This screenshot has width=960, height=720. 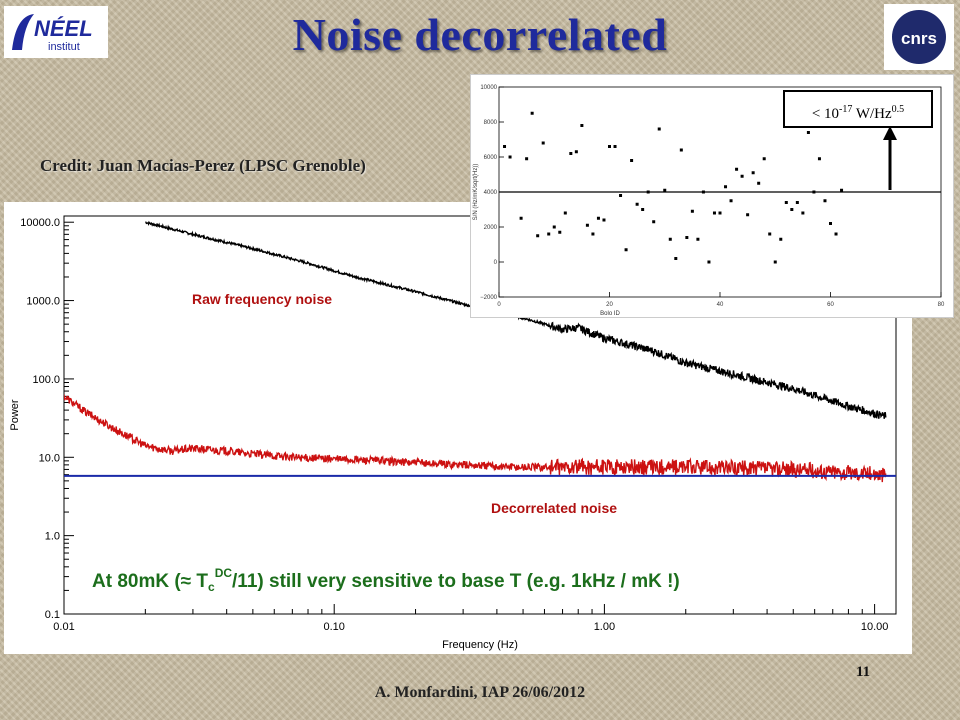 I want to click on cnrs-logo: cnrs, so click(x=919, y=37).